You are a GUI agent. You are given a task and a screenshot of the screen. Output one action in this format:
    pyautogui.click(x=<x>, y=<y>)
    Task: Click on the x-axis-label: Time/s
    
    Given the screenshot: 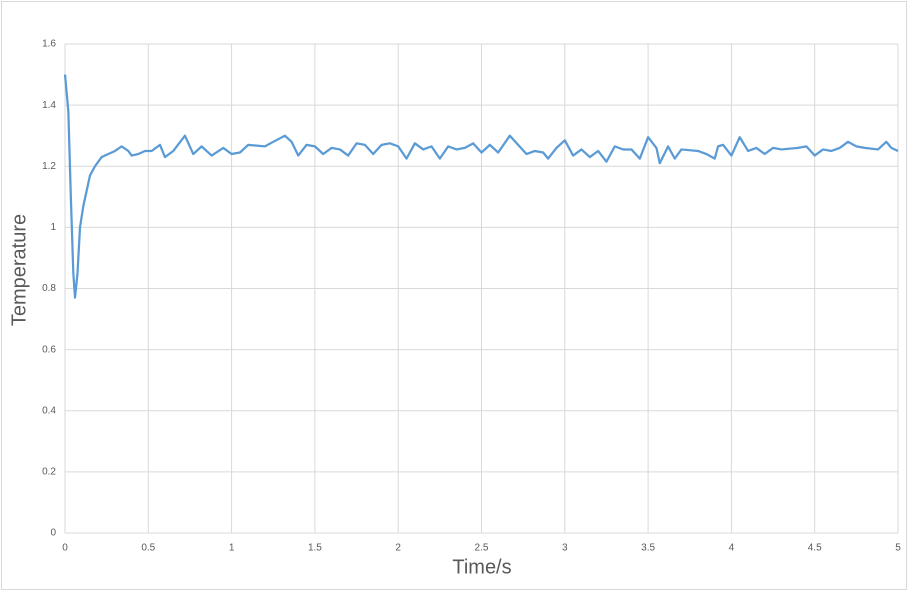 What is the action you would take?
    pyautogui.click(x=481, y=567)
    